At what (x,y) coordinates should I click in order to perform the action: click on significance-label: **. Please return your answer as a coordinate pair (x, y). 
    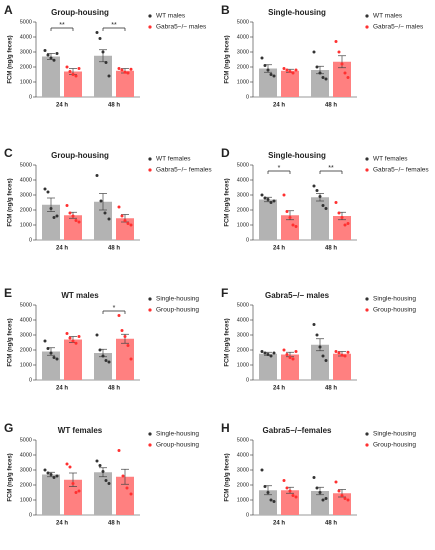
    Looking at the image, I should click on (114, 25).